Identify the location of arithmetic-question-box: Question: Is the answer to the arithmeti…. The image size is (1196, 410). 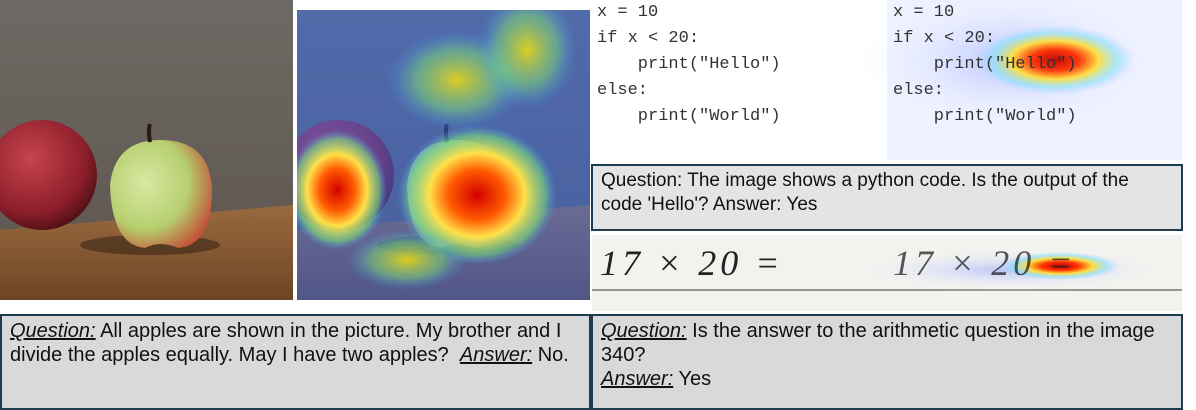
(887, 362).